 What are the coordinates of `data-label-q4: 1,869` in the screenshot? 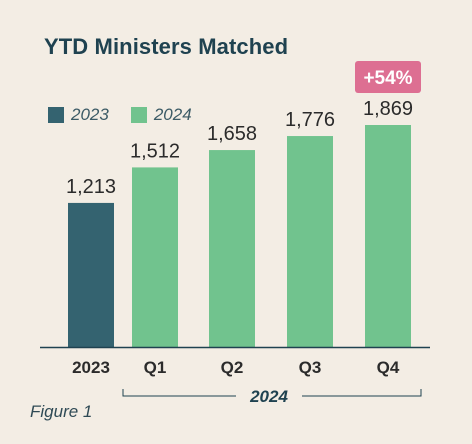 It's located at (388, 109).